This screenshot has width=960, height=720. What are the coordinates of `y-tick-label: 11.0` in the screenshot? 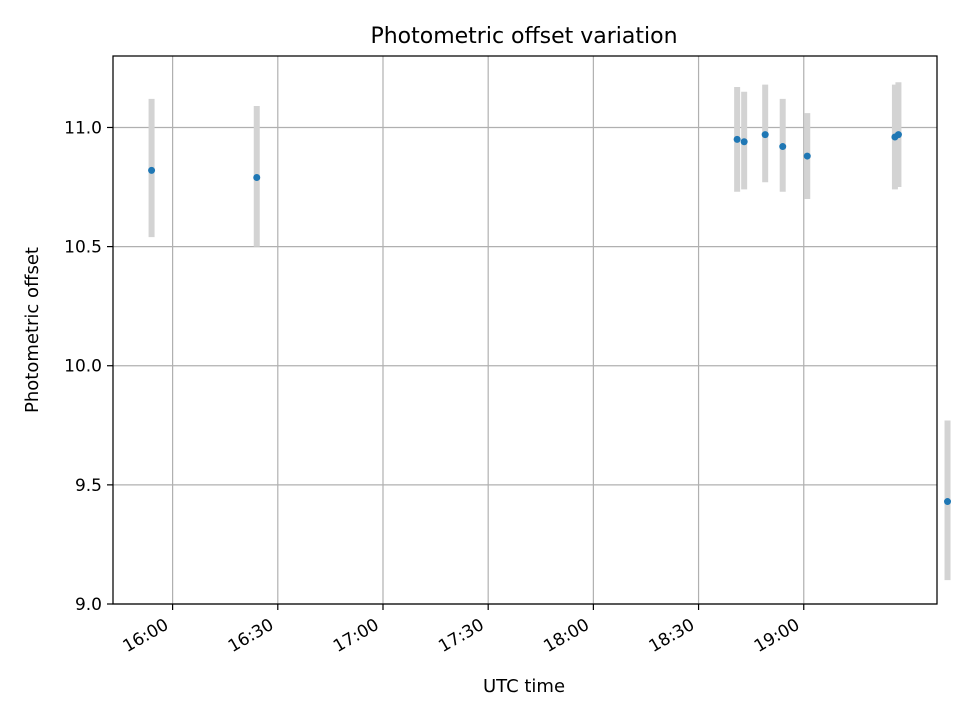 It's located at (83, 128).